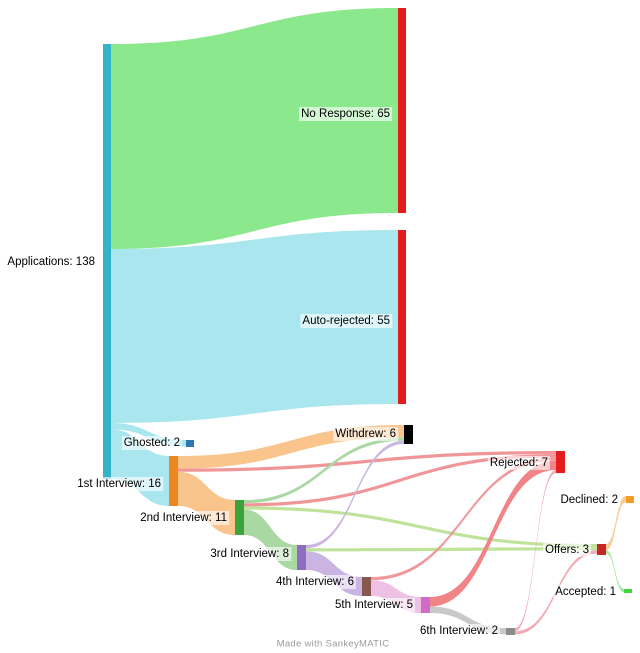  Describe the element at coordinates (585, 592) in the screenshot. I see `label-accepted: Accepted: 1` at that location.